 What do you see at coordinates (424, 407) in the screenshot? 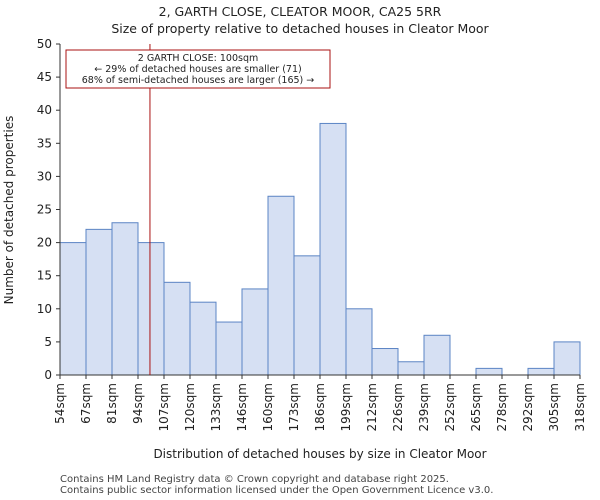
I see `x-tick-label: 239sqm` at bounding box center [424, 407].